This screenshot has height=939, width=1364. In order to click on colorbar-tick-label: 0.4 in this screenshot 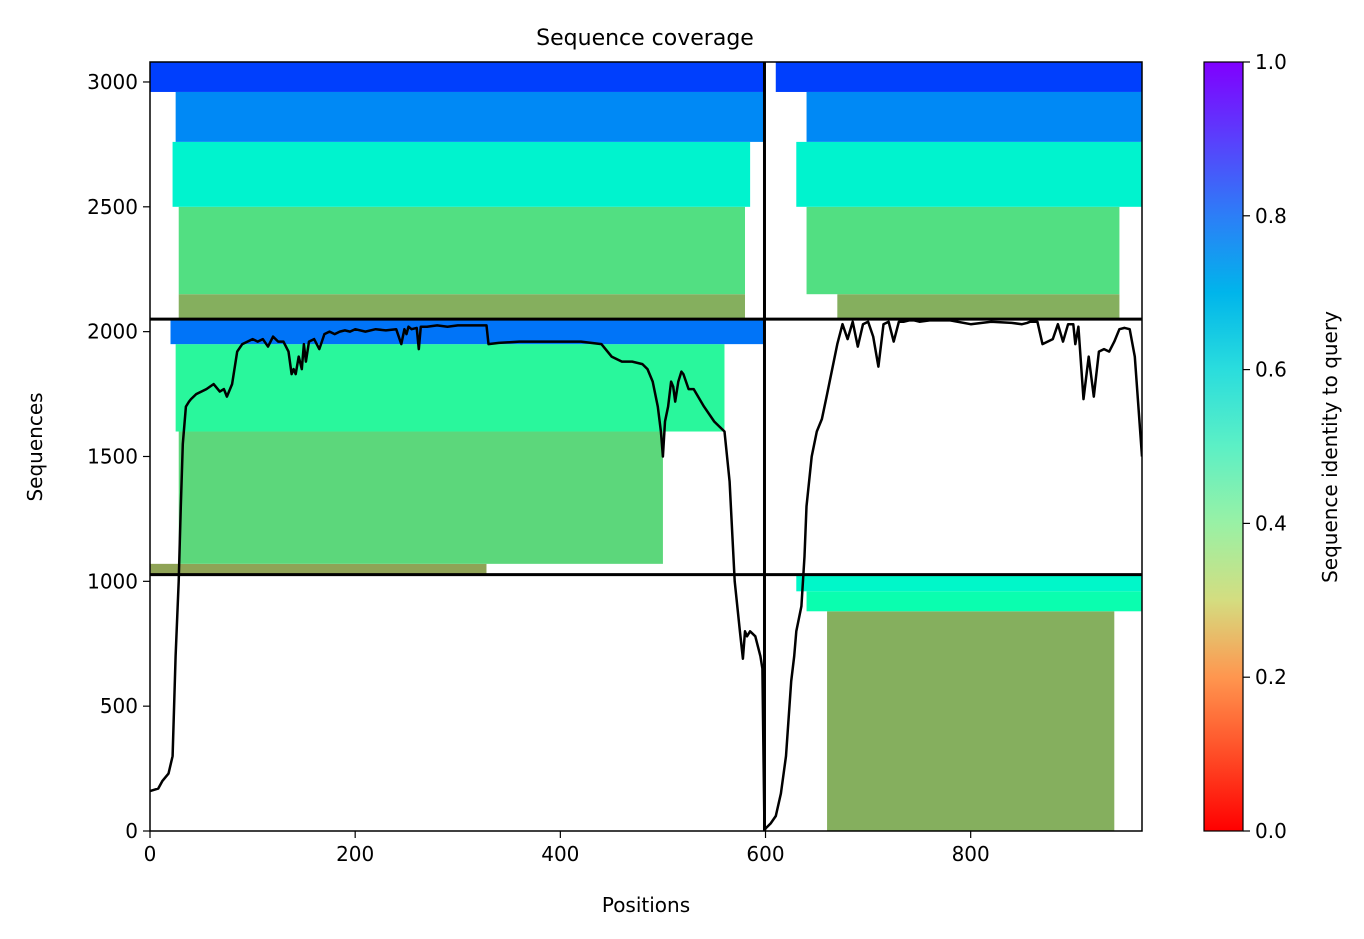, I will do `click(1271, 523)`.